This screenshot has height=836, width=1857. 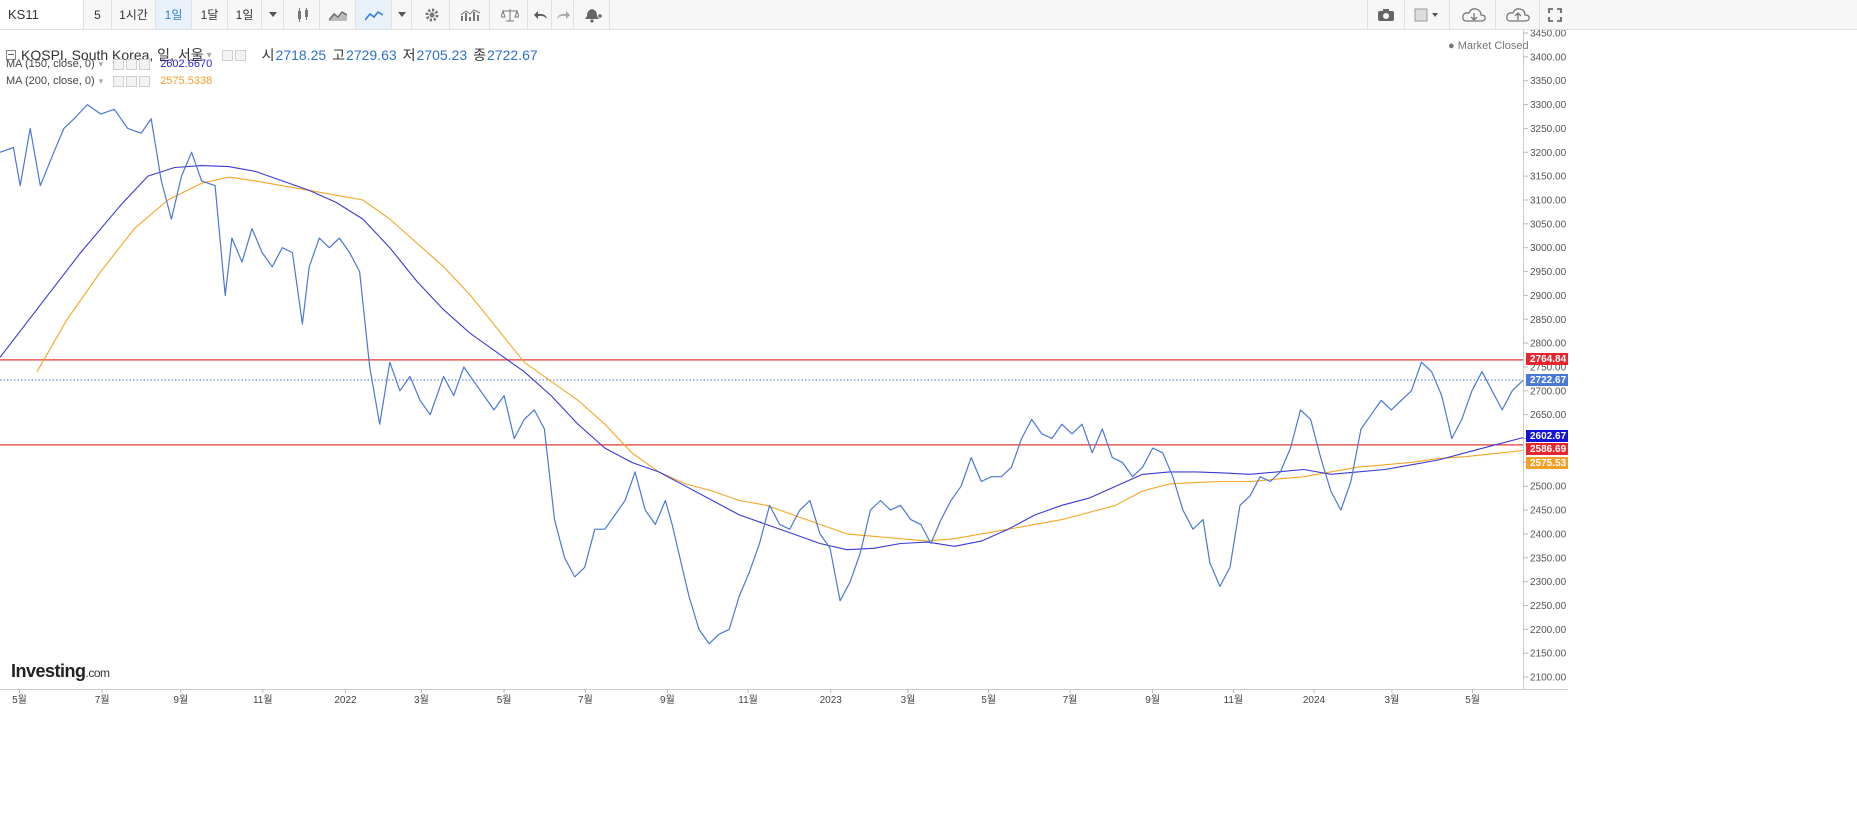 I want to click on ohlc-low-value: 2705.23, so click(x=442, y=55).